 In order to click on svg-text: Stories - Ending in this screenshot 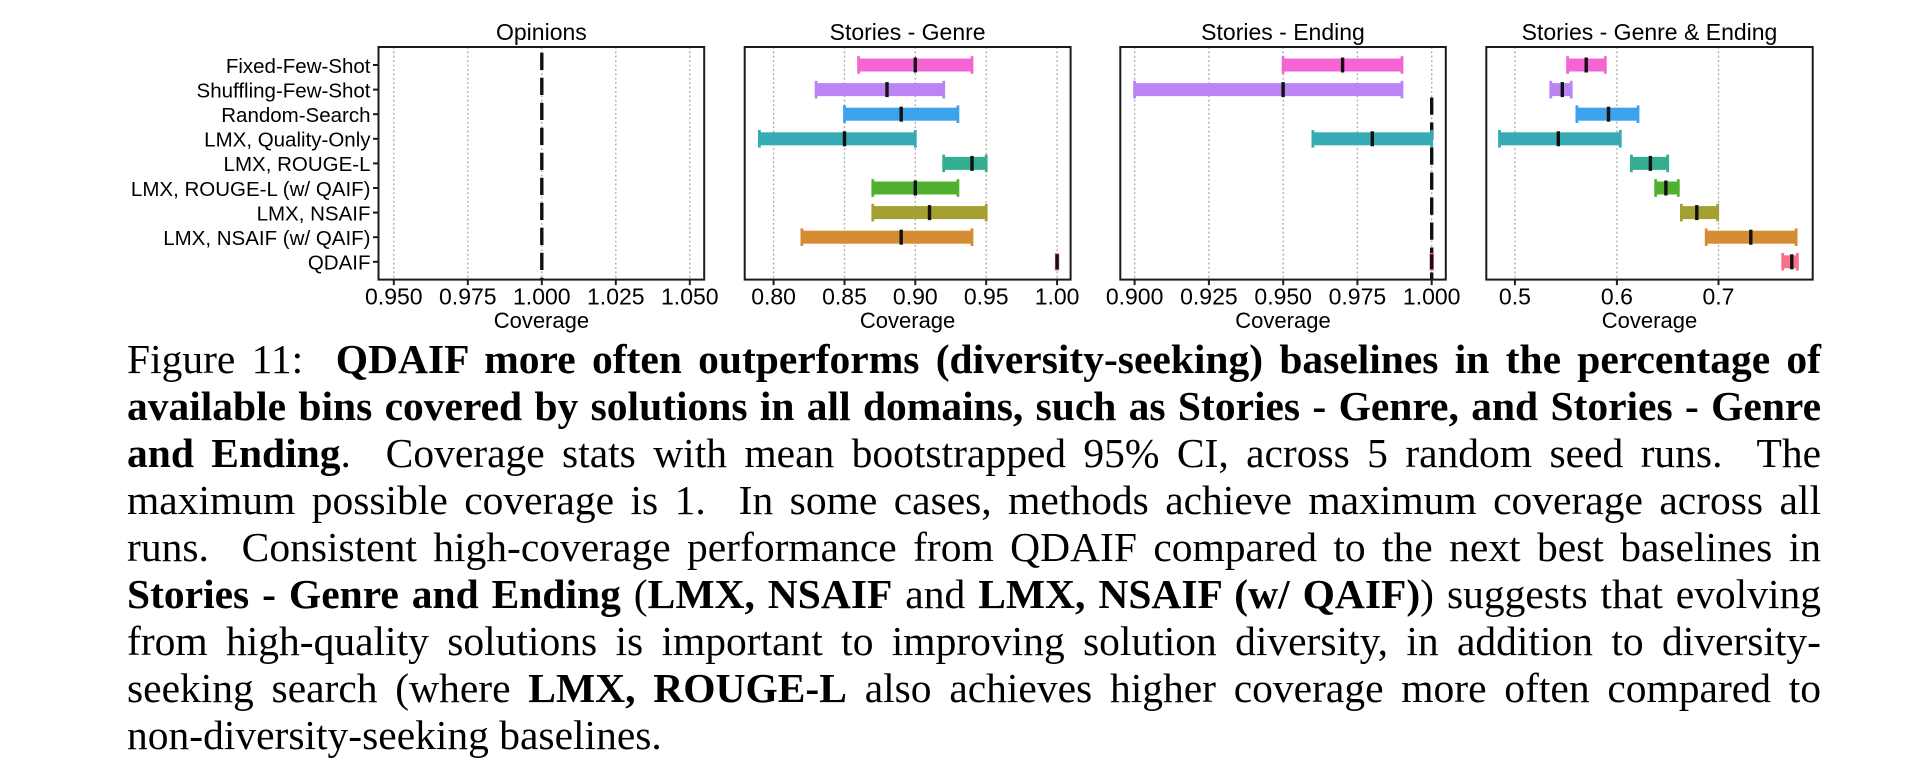, I will do `click(1283, 32)`.